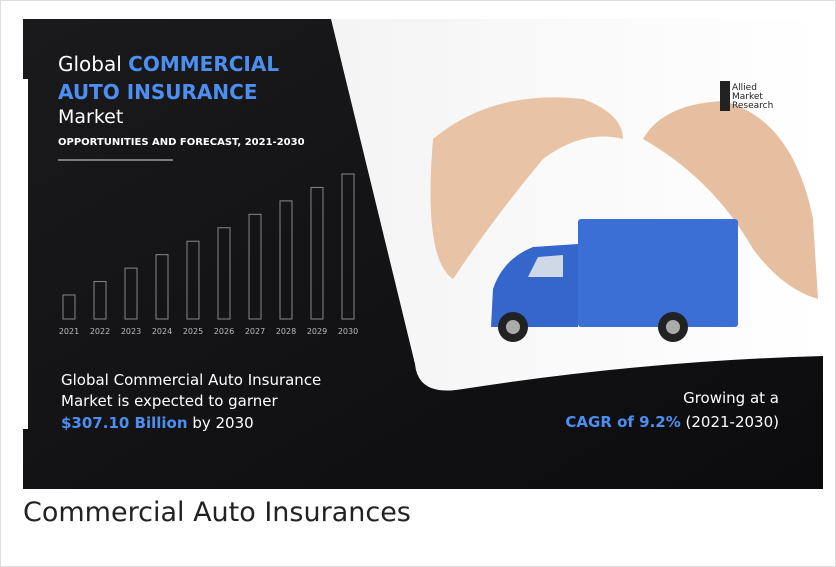 Image resolution: width=836 pixels, height=567 pixels. Describe the element at coordinates (158, 92) in the screenshot. I see `title-highlight: AUTO INSURANCE` at that location.